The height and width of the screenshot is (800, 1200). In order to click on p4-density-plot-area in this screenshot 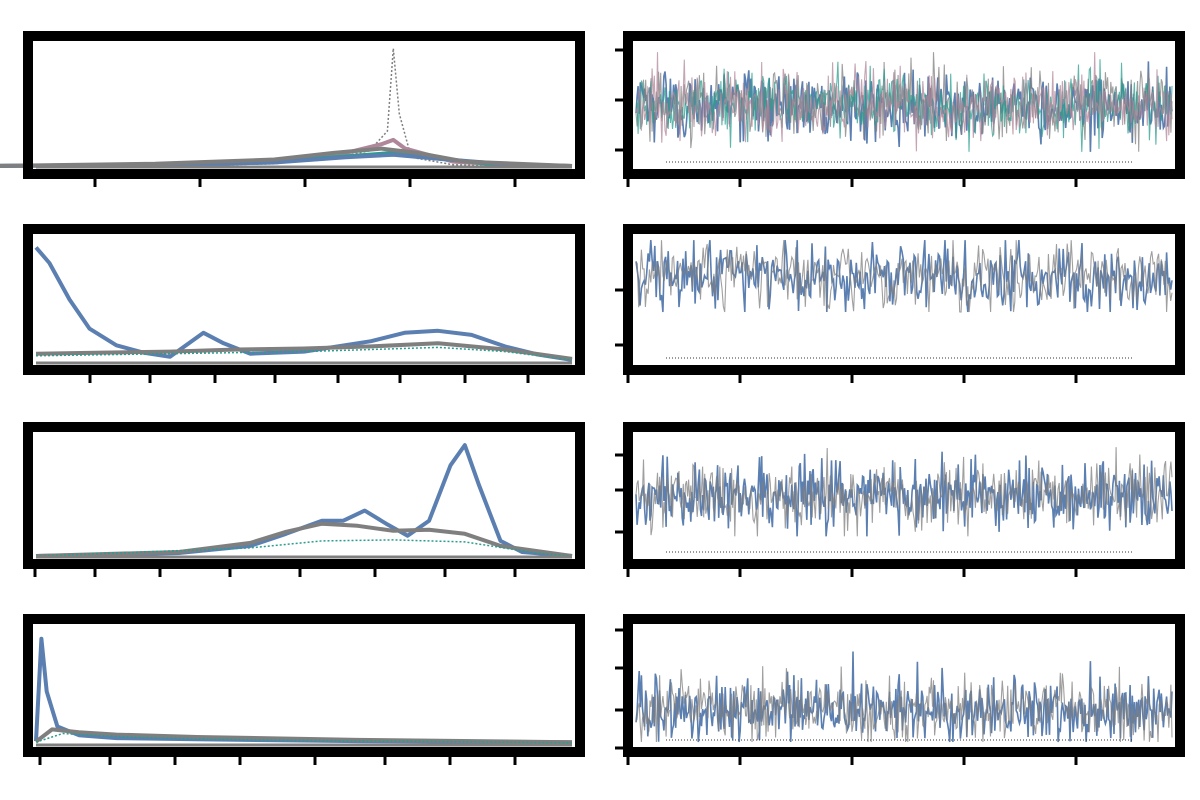, I will do `click(303, 691)`.